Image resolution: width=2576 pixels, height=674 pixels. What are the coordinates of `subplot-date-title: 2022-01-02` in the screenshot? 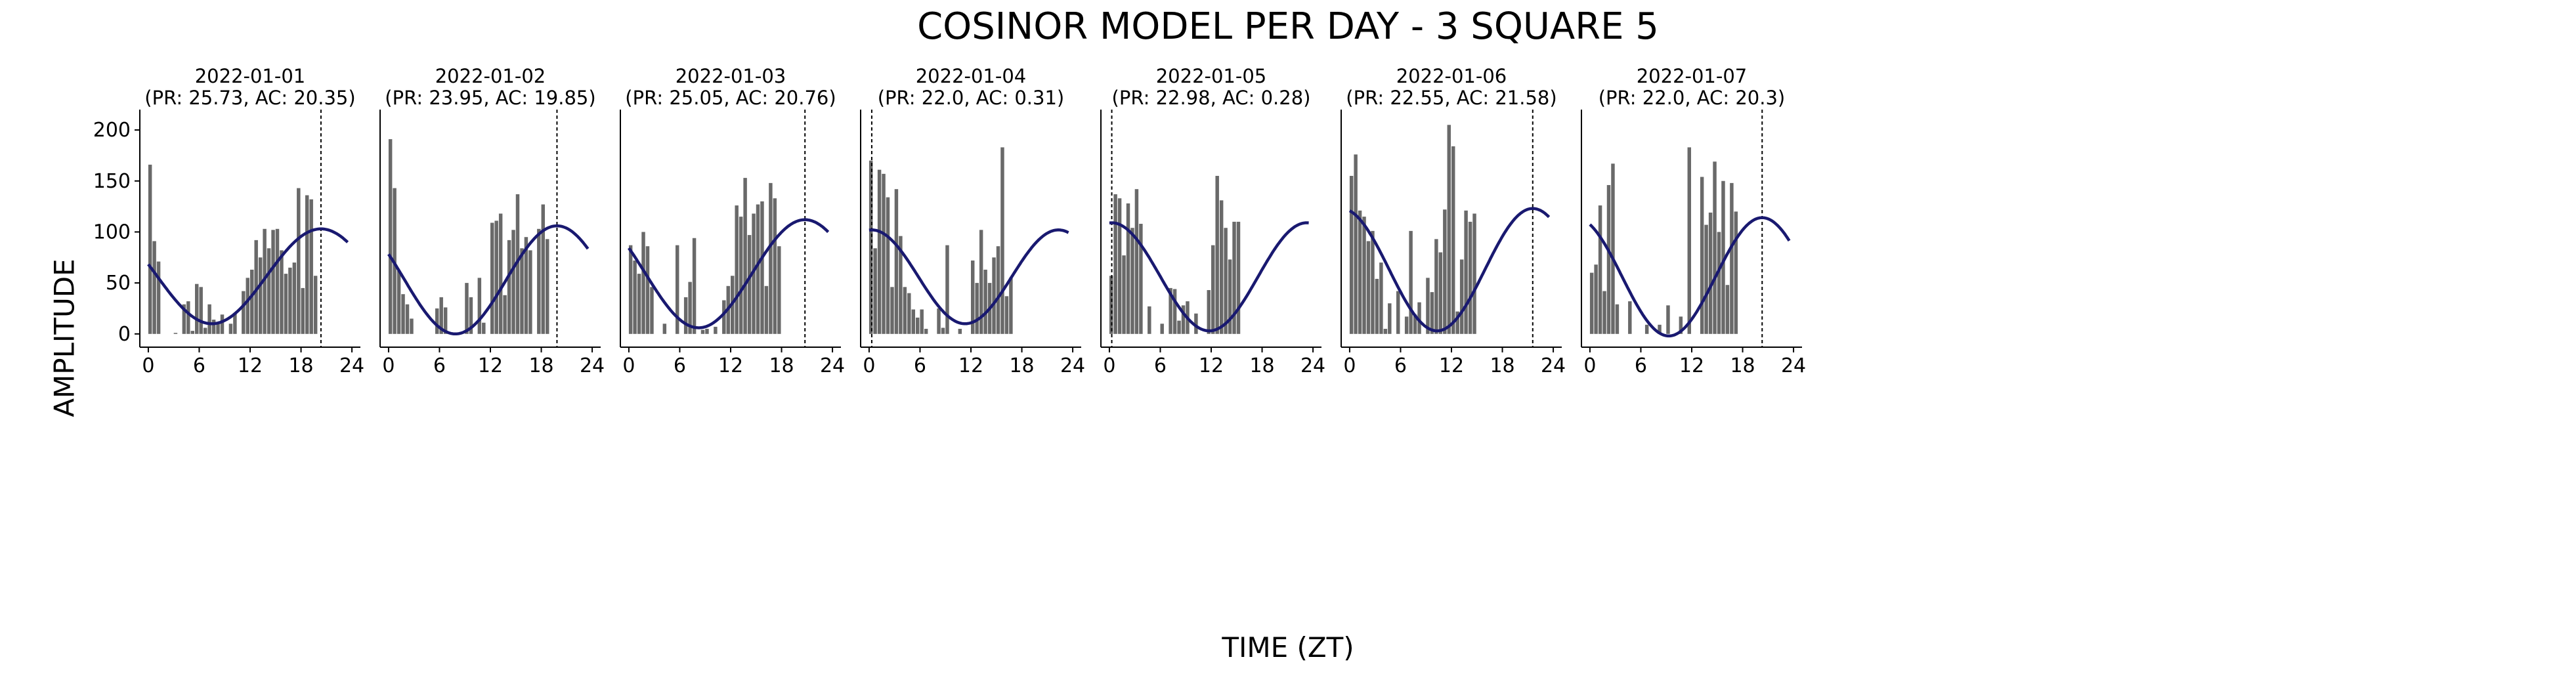 It's located at (490, 76).